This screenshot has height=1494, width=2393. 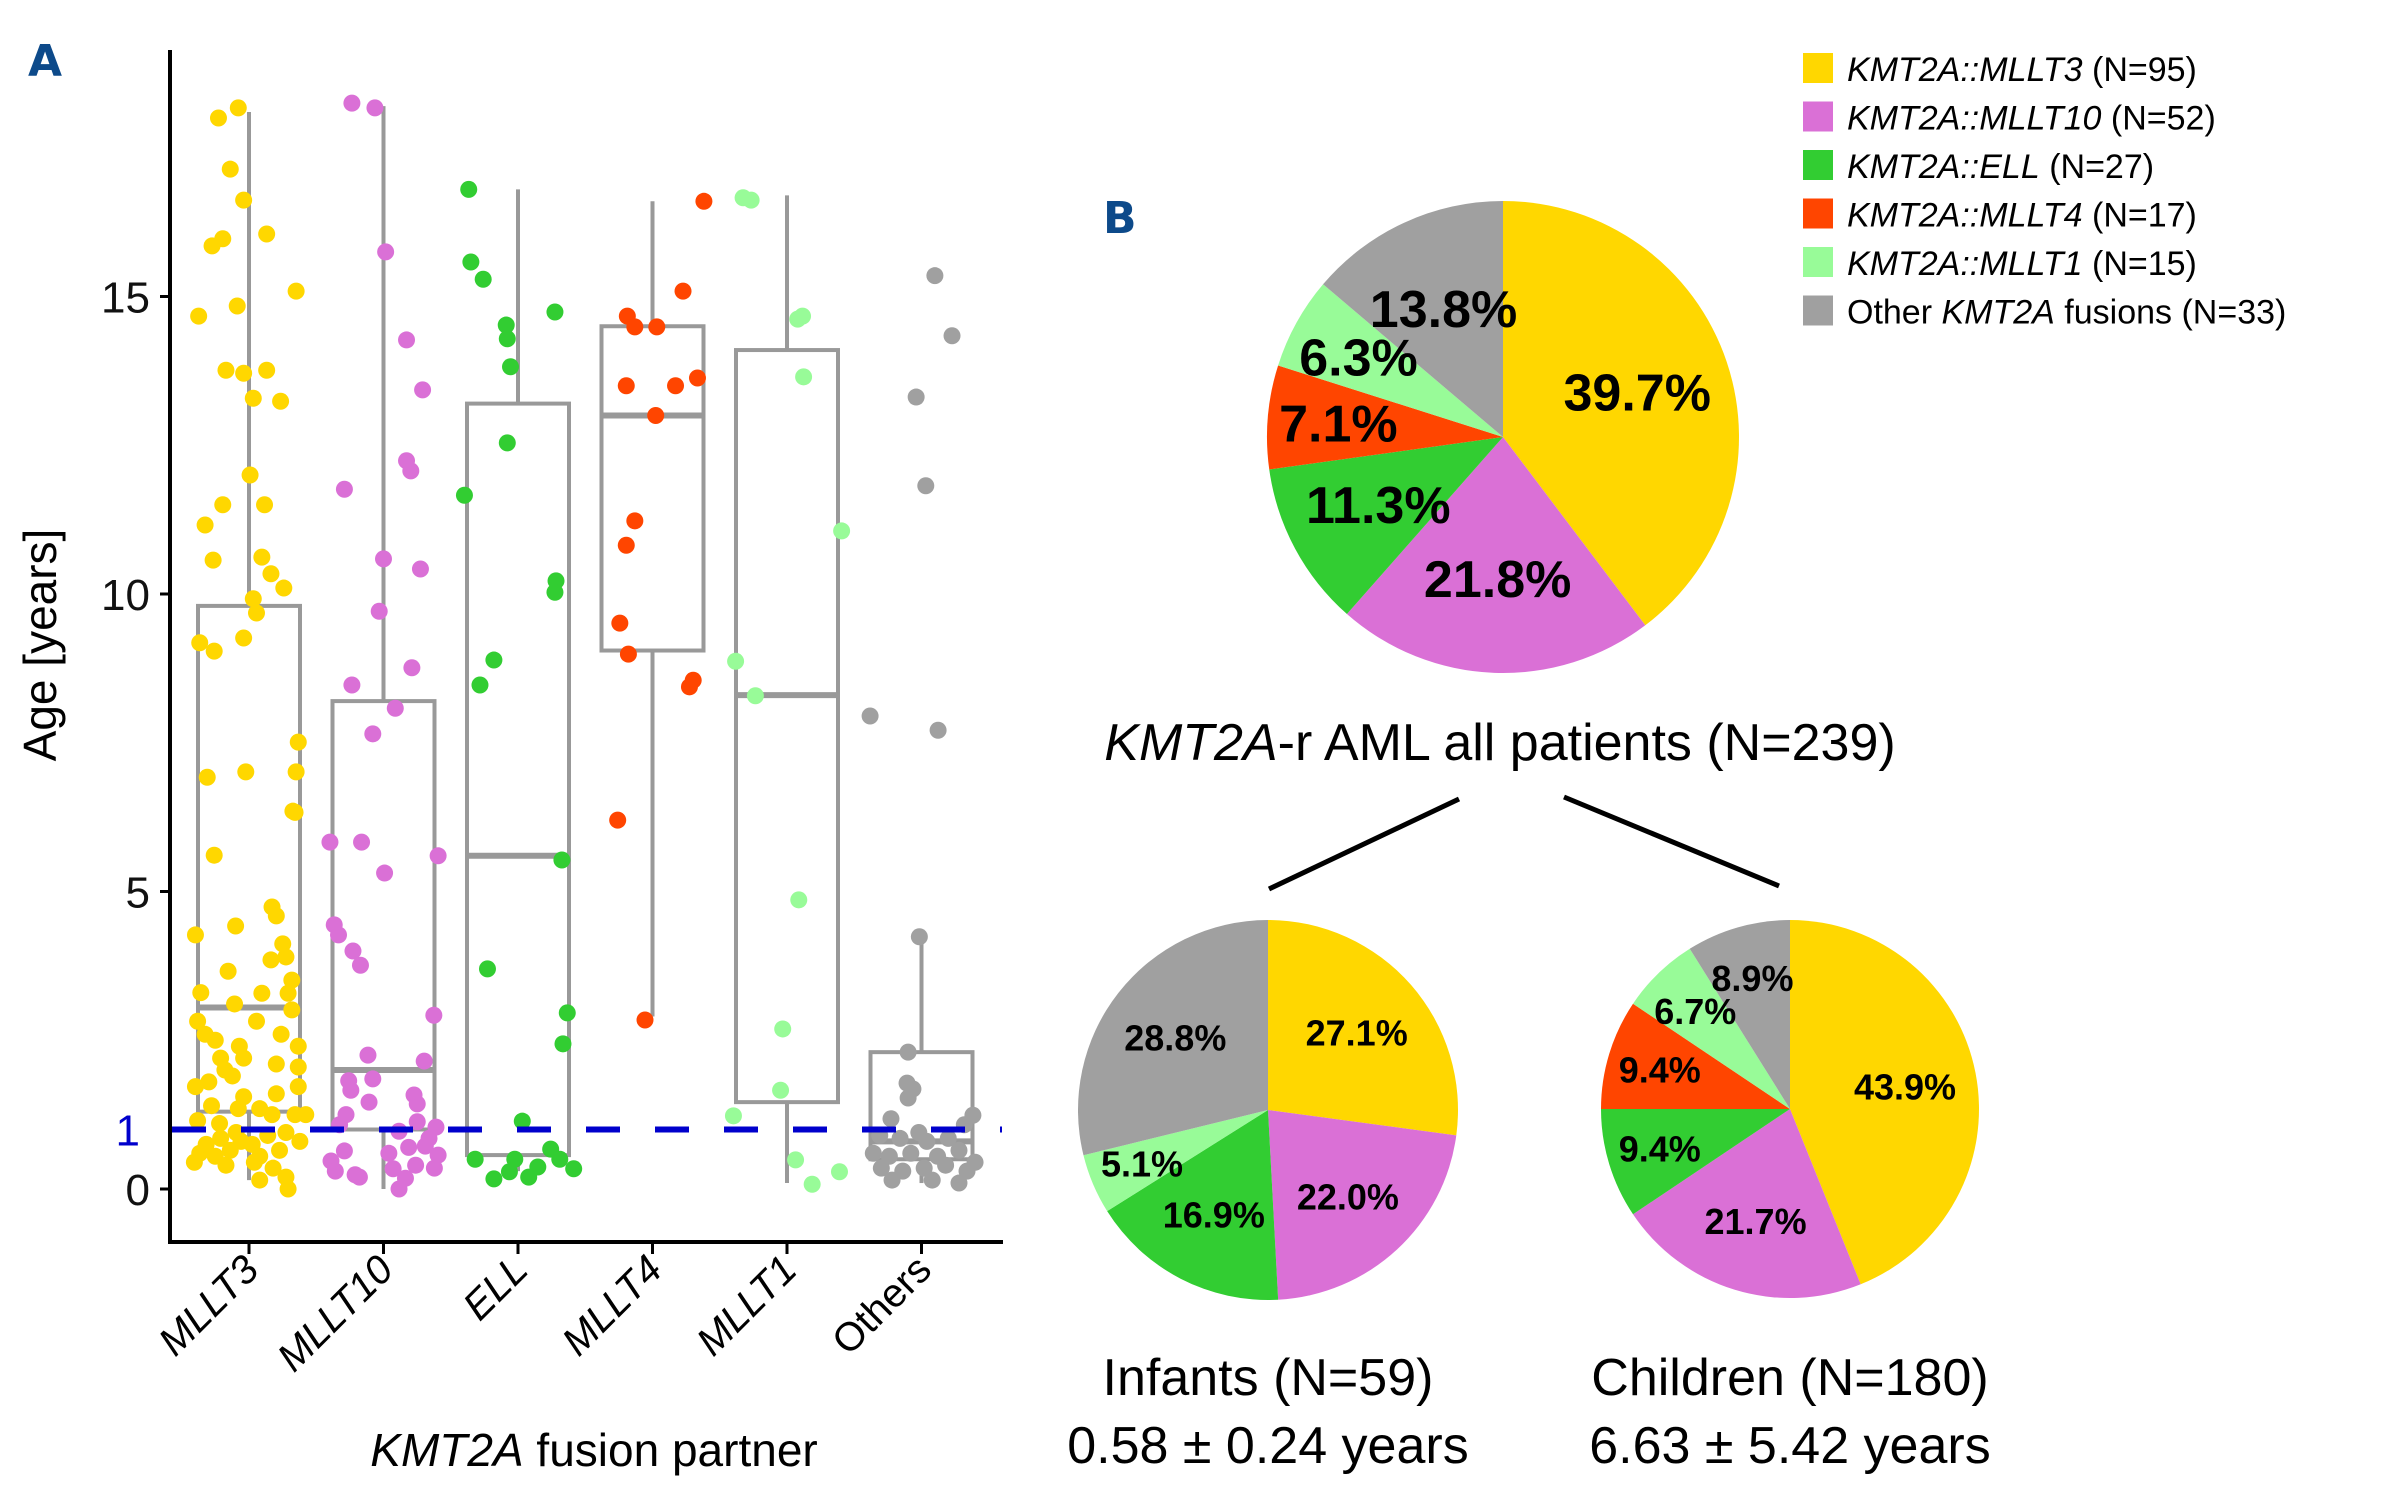 I want to click on box-group-ell, so click(x=519, y=684).